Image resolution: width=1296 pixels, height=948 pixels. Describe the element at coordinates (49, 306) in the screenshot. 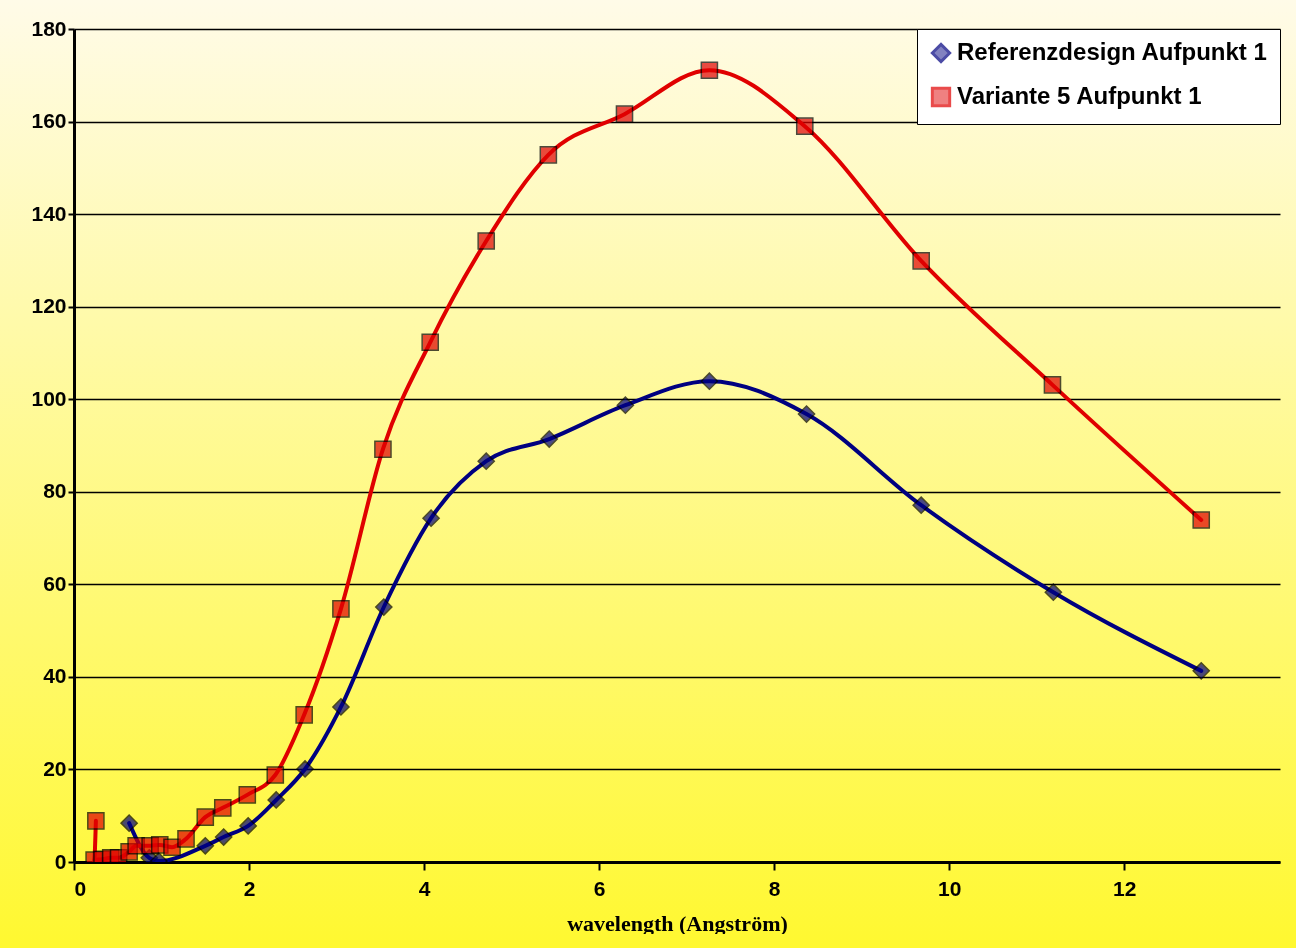

I see `y-tick-label: 120` at that location.